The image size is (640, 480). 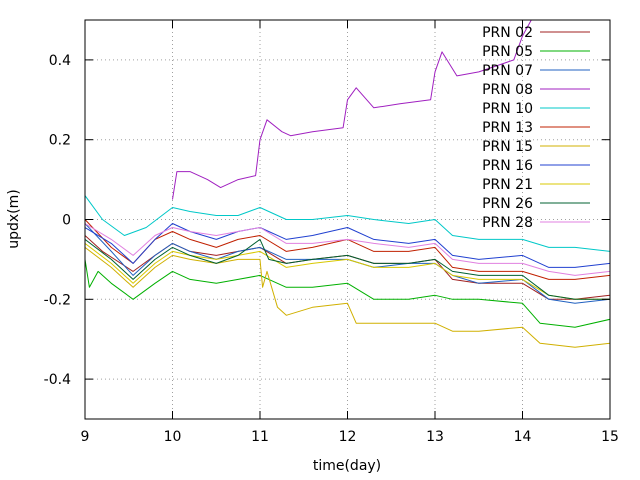 I want to click on legend-label: PRN 07, so click(x=507, y=71).